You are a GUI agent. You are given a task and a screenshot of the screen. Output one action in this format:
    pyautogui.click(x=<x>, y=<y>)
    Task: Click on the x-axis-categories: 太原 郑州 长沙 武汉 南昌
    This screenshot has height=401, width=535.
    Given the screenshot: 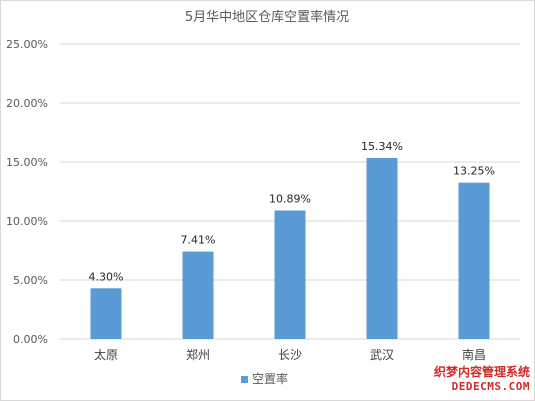 What is the action you would take?
    pyautogui.click(x=290, y=354)
    